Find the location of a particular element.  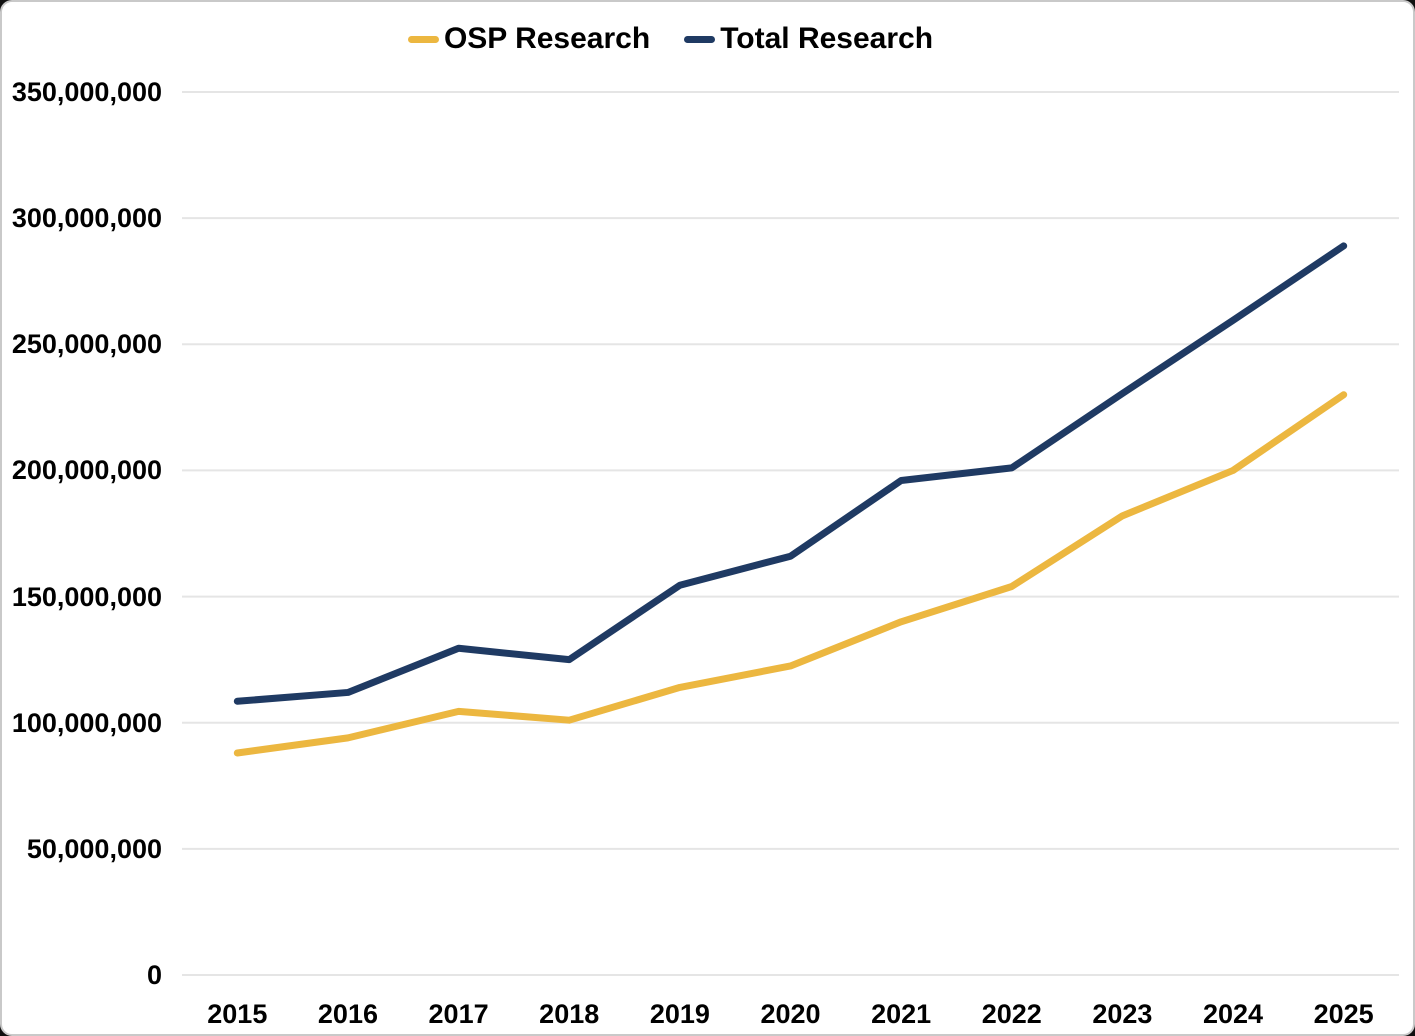

legend-item-total-research: Total Research is located at coordinates (808, 39).